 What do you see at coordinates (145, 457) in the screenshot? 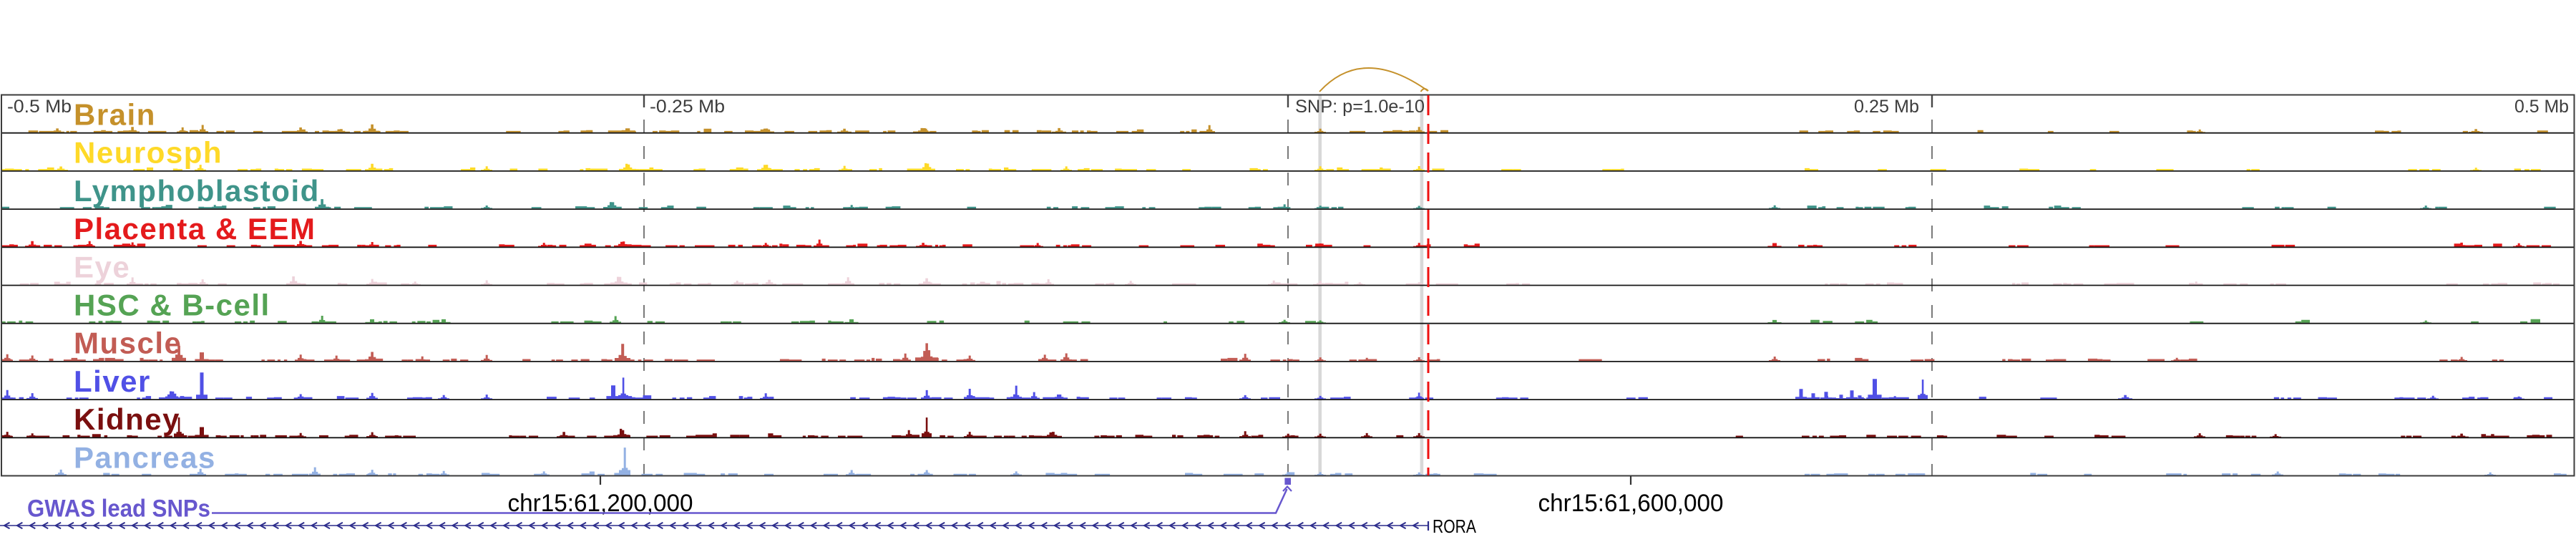
I see `svg-text: Pancreas` at bounding box center [145, 457].